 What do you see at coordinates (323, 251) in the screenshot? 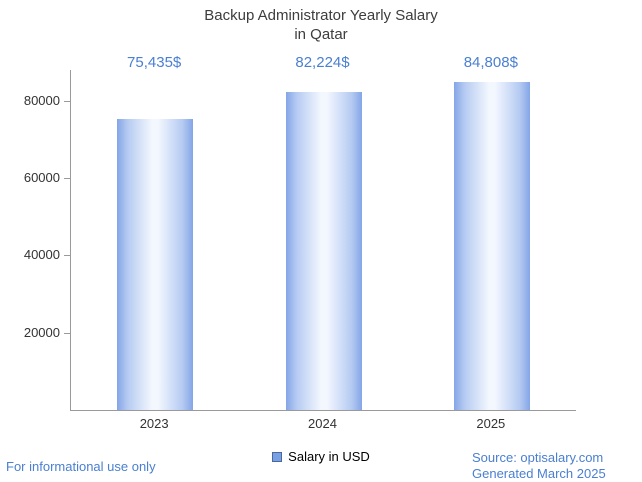
I see `bar-2024` at bounding box center [323, 251].